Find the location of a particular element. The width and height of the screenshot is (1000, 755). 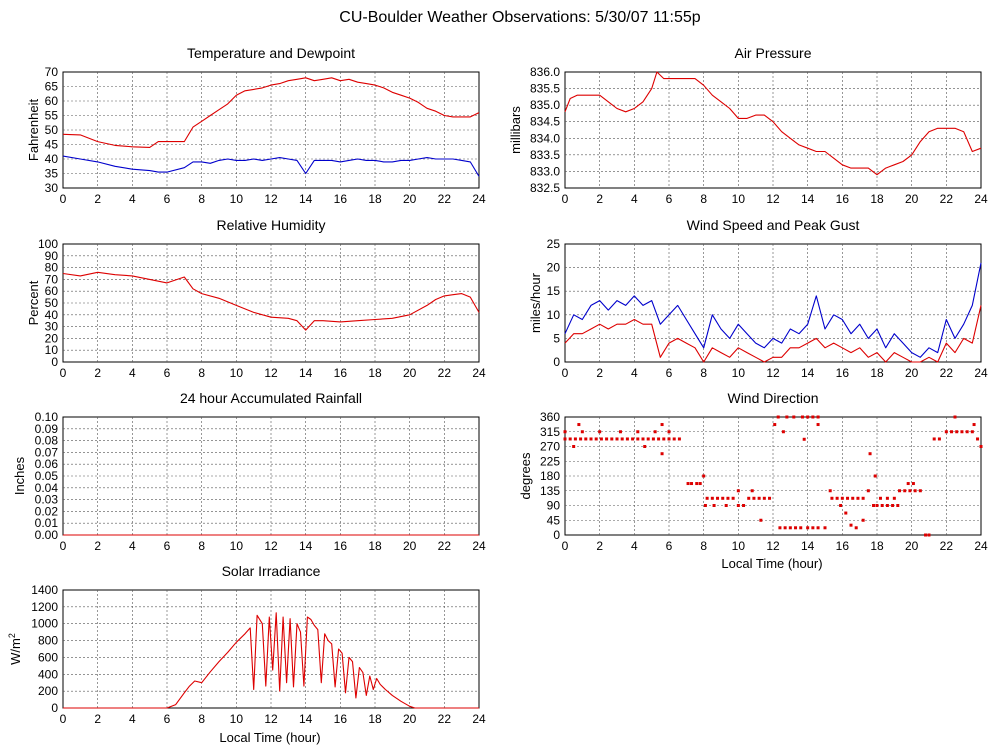

solar-x-tick-label: 0 is located at coordinates (63, 719).